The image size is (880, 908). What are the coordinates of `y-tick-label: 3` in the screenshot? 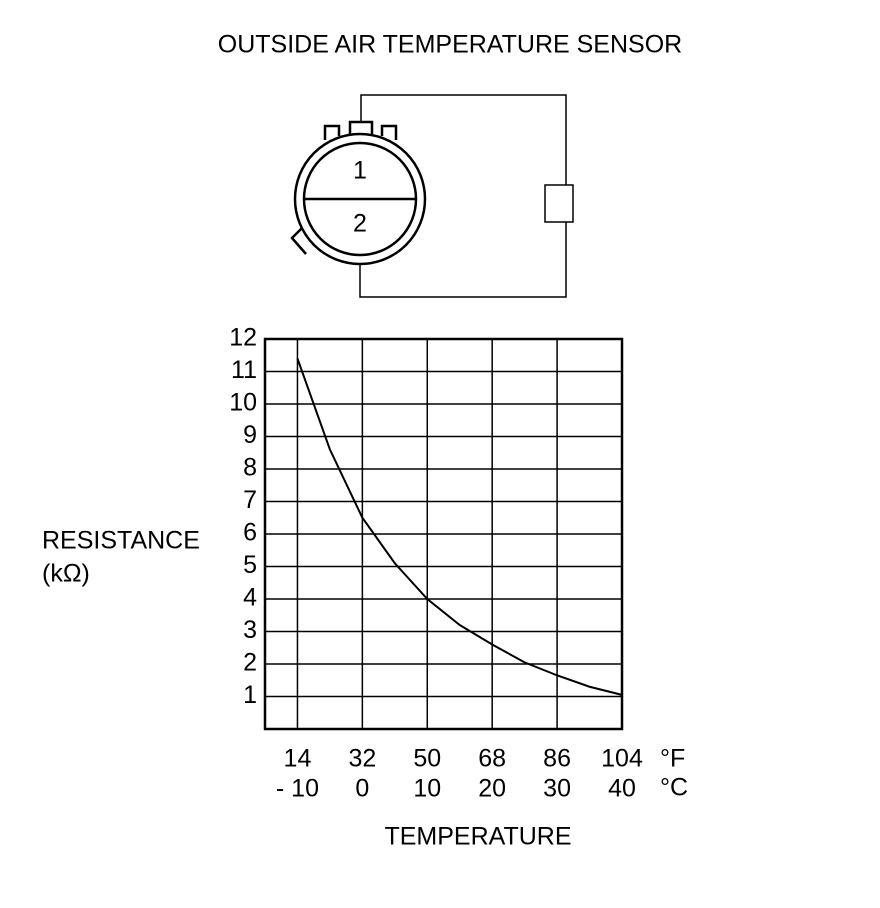 It's located at (250, 630).